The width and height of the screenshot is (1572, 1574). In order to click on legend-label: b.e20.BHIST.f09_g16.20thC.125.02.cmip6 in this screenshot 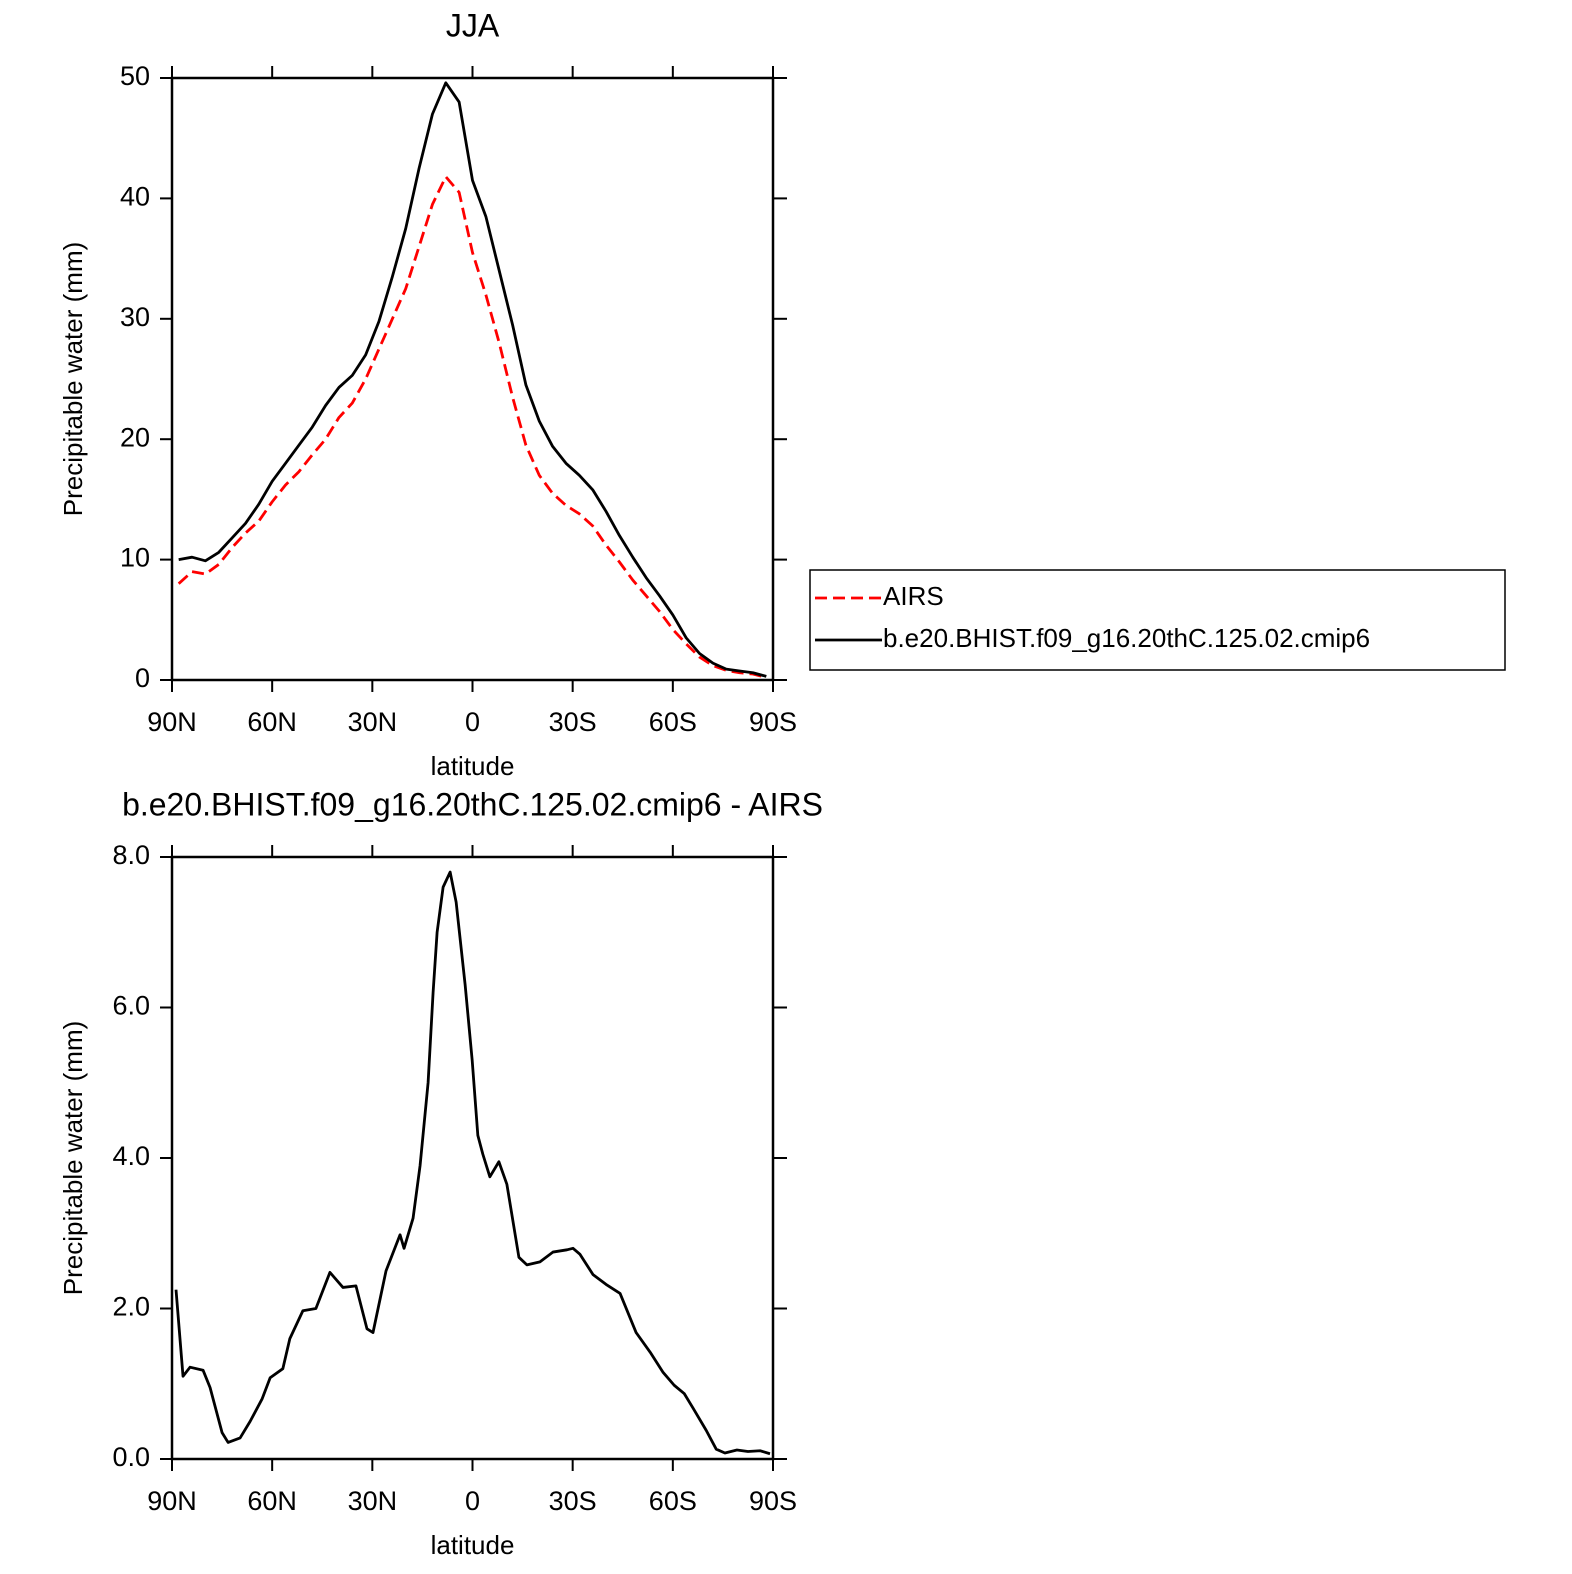, I will do `click(1126, 638)`.